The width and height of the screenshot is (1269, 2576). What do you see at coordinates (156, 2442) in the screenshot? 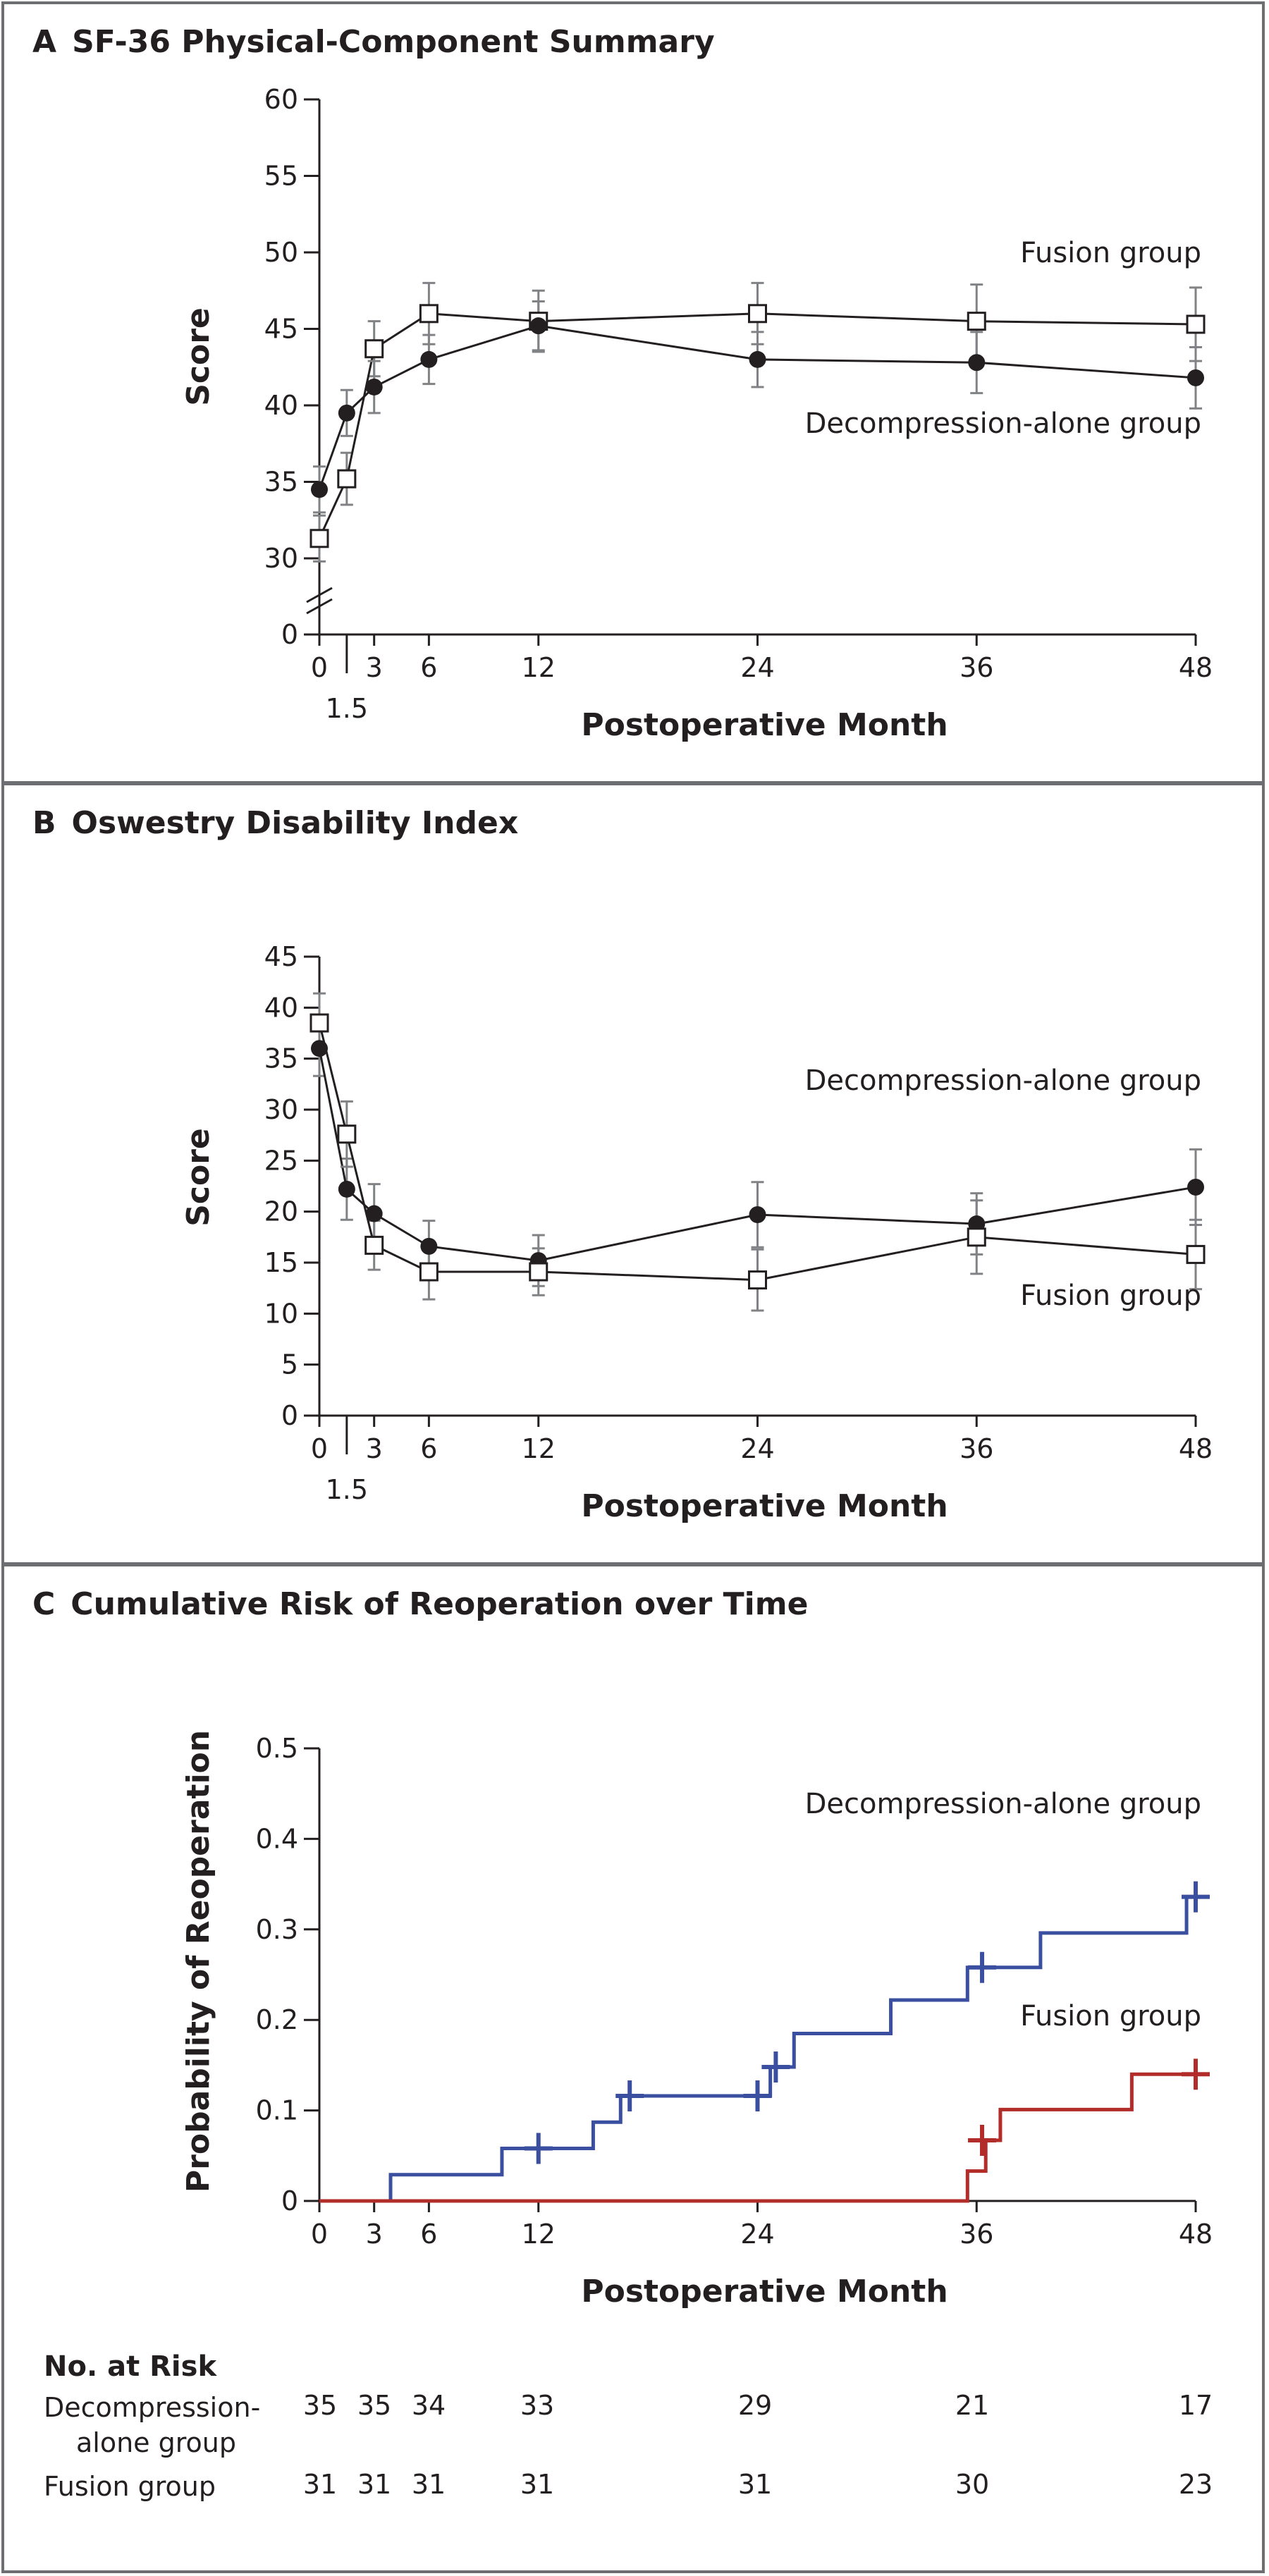
I see `risk-row-label-decompression-line2: alone group` at bounding box center [156, 2442].